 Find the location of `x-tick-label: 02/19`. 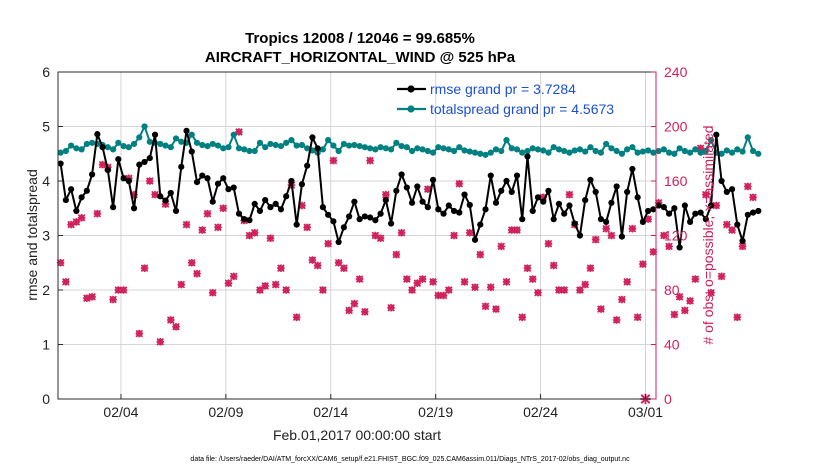

x-tick-label: 02/19 is located at coordinates (435, 412).